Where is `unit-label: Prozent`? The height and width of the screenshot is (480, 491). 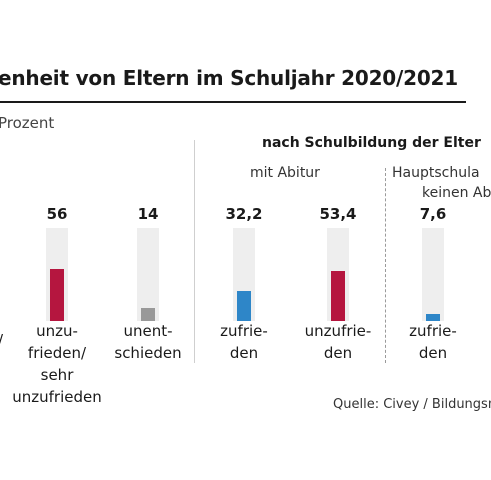
unit-label: Prozent is located at coordinates (27, 123).